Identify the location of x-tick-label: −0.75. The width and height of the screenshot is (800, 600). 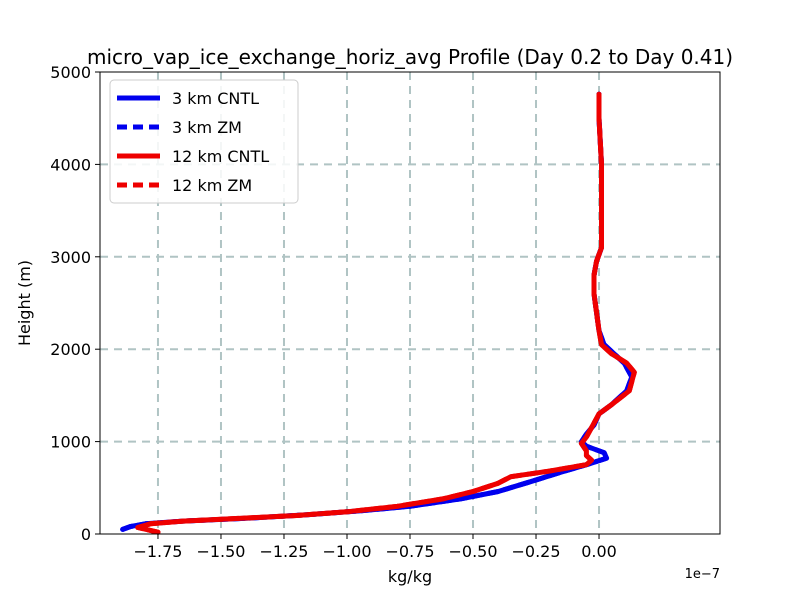
(409, 551).